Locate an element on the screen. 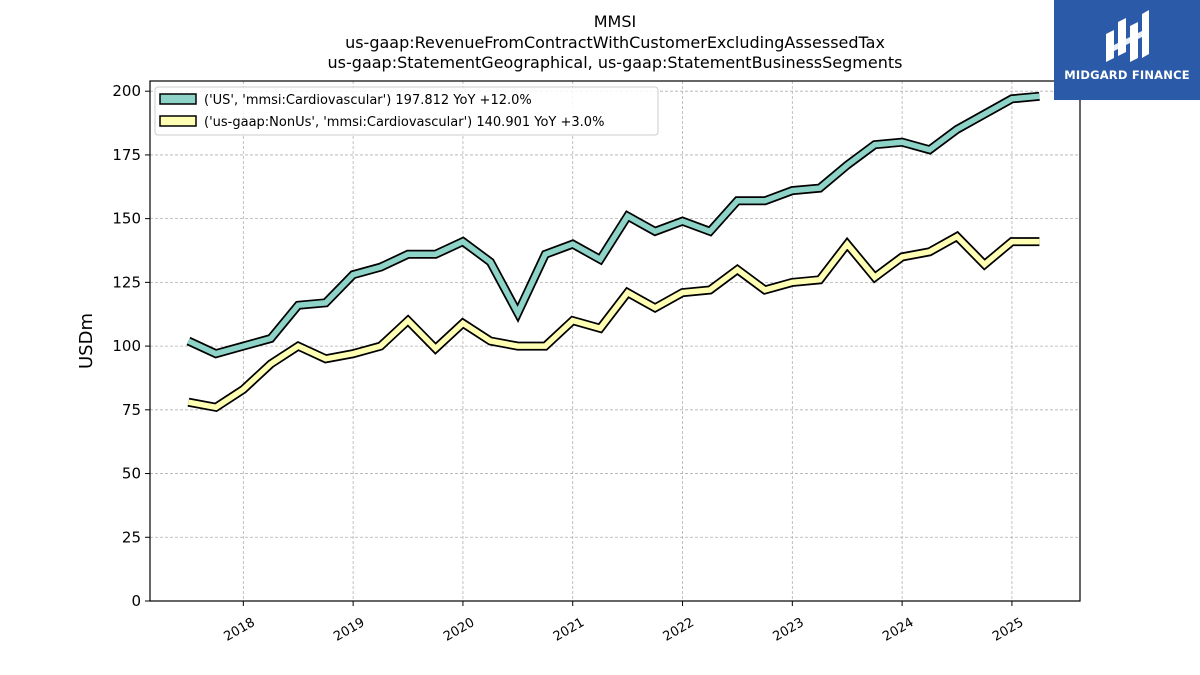 Image resolution: width=1200 pixels, height=675 pixels. y-tick-label: 175 is located at coordinates (126, 155).